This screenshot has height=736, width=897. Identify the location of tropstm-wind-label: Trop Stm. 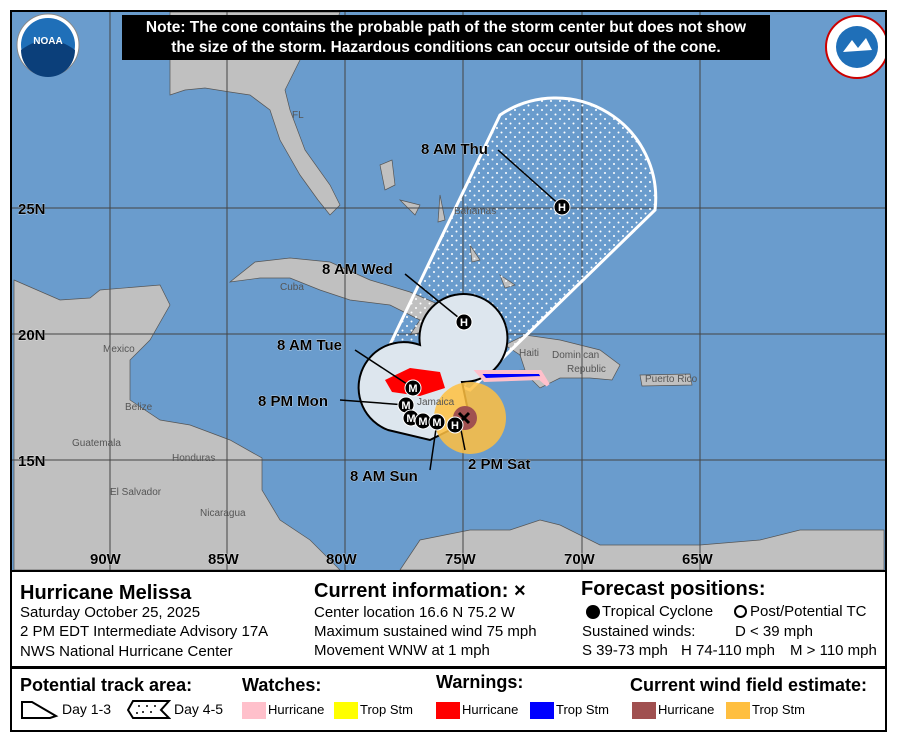
(778, 709).